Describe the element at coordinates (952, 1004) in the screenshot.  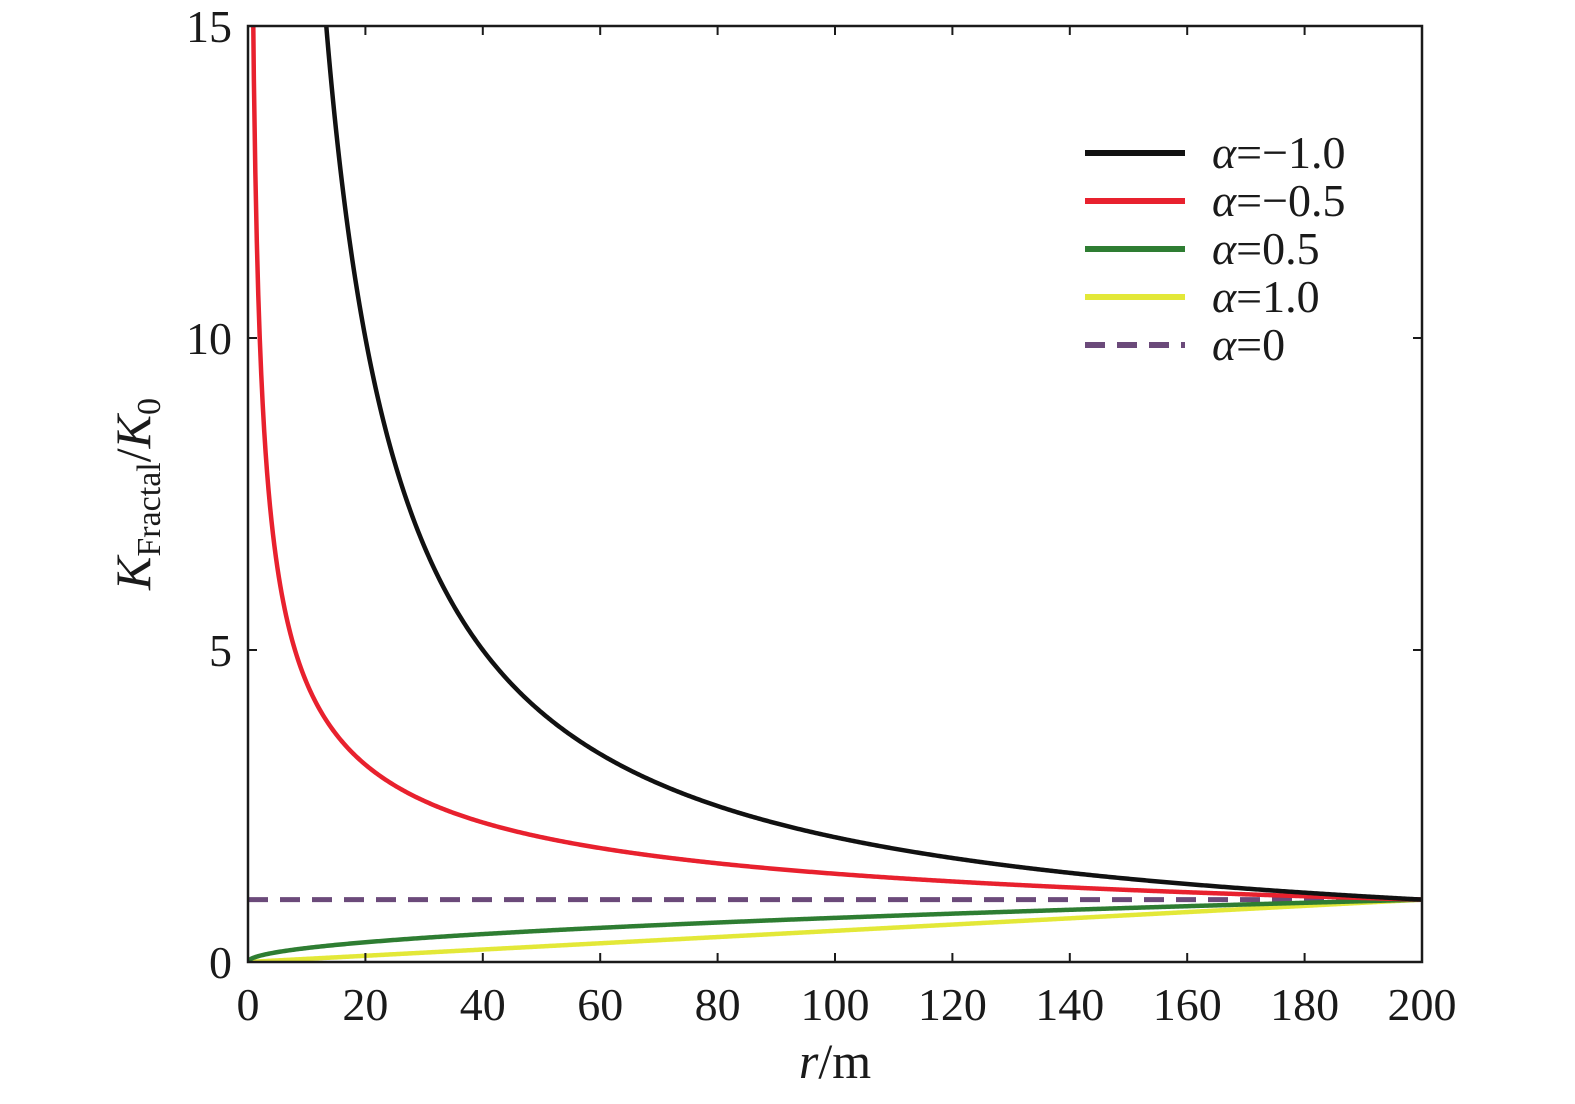
I see `x-tick-label: 120` at that location.